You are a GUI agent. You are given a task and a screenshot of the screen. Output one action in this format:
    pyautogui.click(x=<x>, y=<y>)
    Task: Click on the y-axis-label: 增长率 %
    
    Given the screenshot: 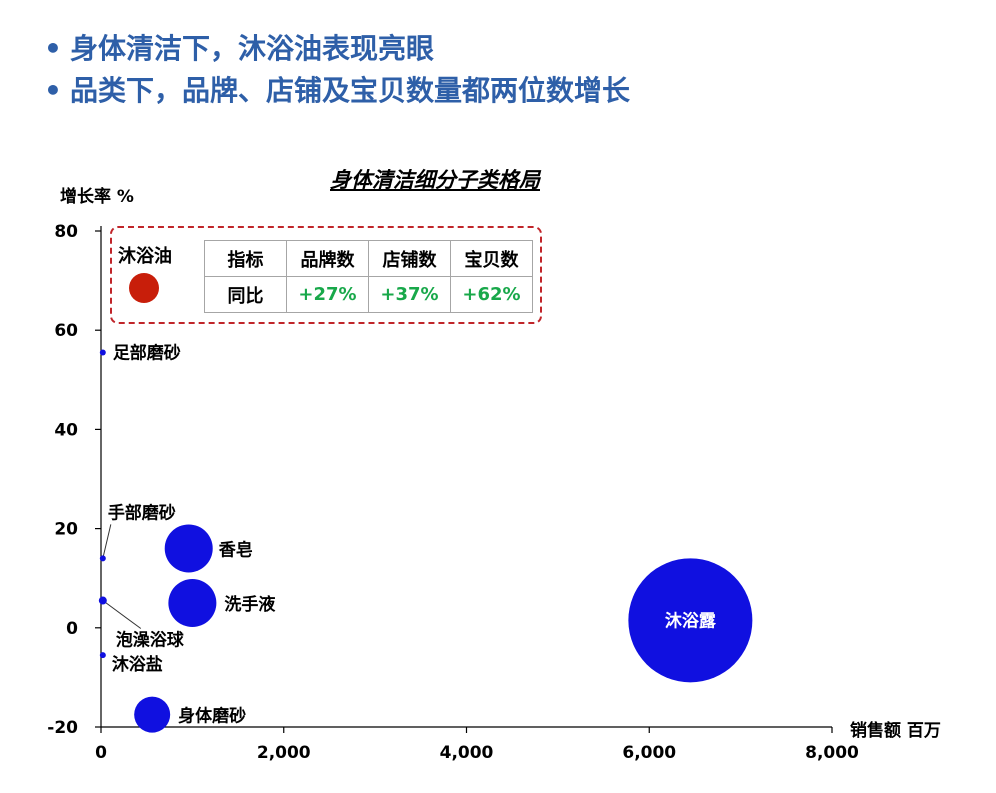 What is the action you would take?
    pyautogui.click(x=97, y=197)
    